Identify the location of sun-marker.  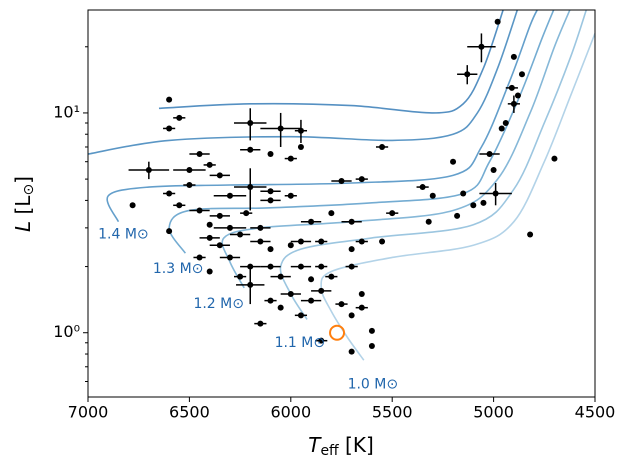
(337, 332).